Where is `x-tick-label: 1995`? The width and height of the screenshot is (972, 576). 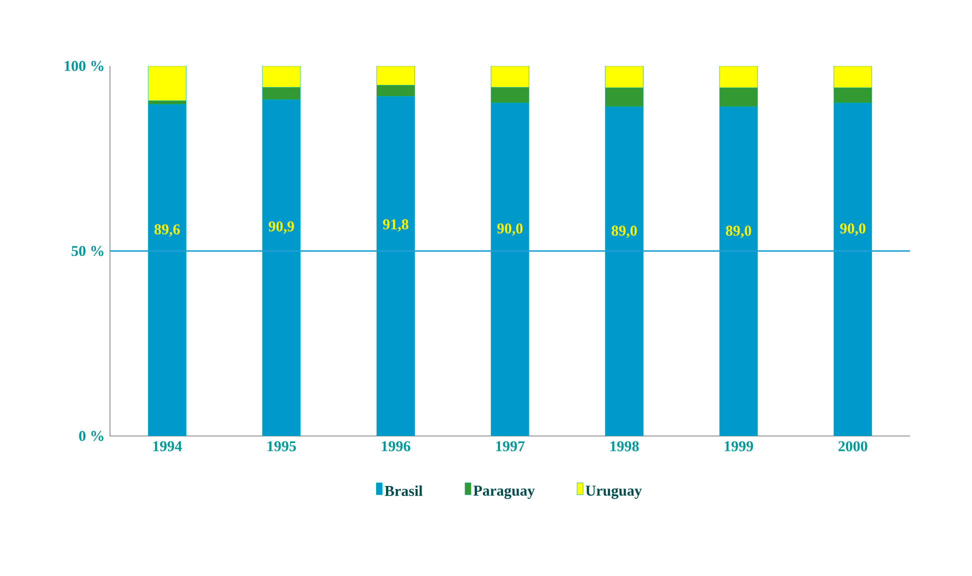
x-tick-label: 1995 is located at coordinates (282, 446).